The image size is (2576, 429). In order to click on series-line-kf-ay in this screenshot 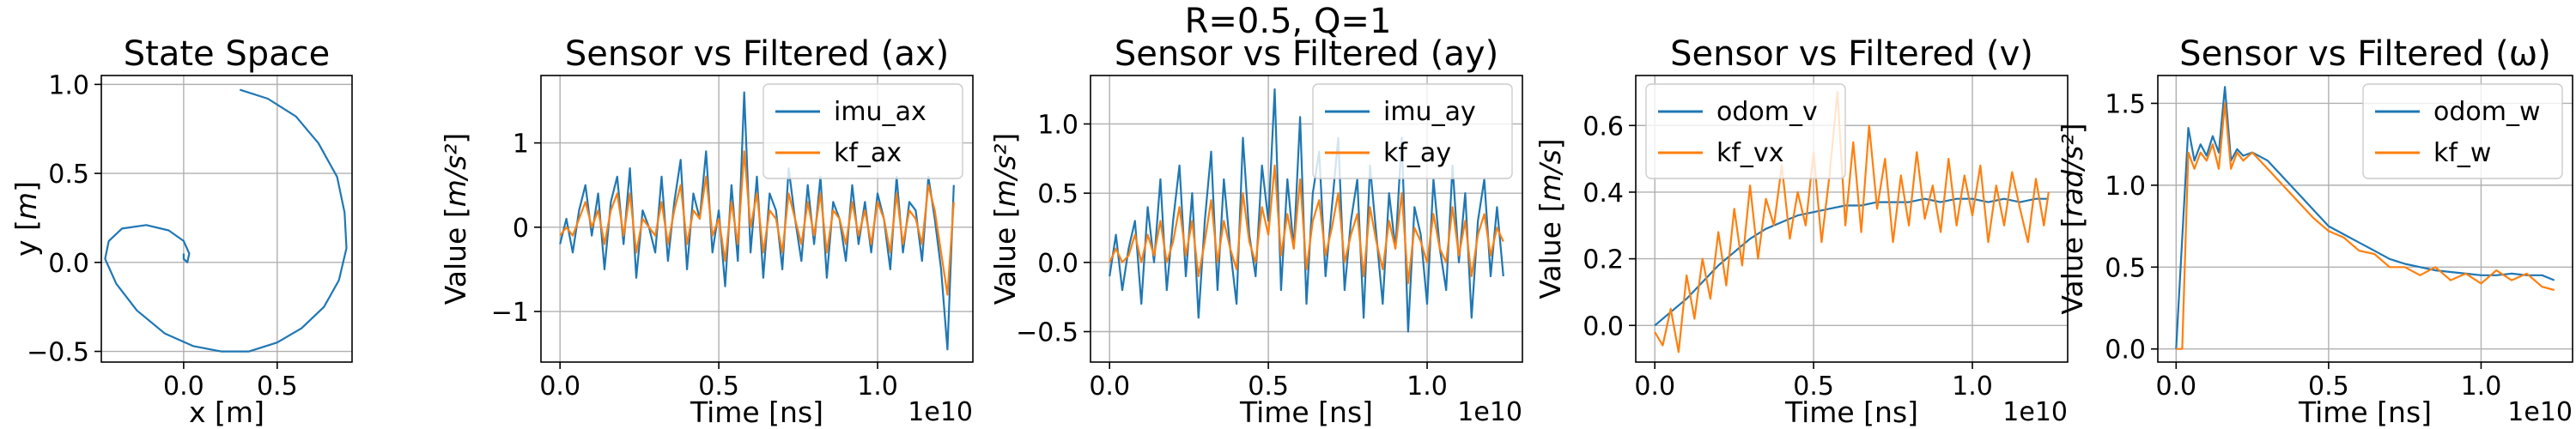, I will do `click(1306, 224)`.